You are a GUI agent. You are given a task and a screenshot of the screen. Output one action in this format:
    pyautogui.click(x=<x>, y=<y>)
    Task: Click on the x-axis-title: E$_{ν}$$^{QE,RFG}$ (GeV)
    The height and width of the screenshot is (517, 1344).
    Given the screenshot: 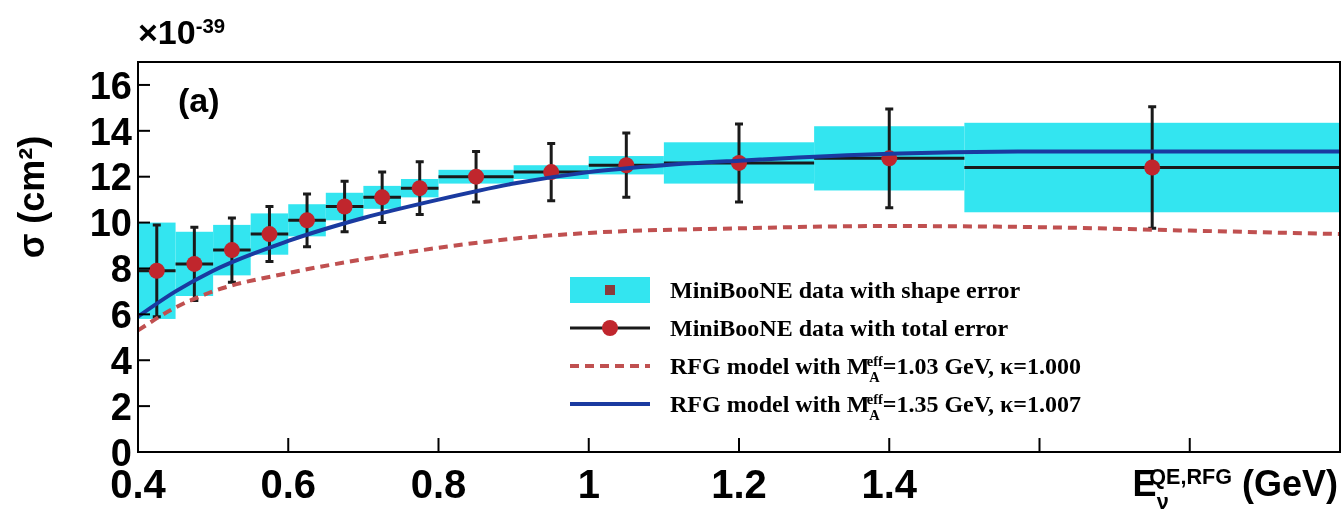 What is the action you would take?
    pyautogui.click(x=1235, y=488)
    